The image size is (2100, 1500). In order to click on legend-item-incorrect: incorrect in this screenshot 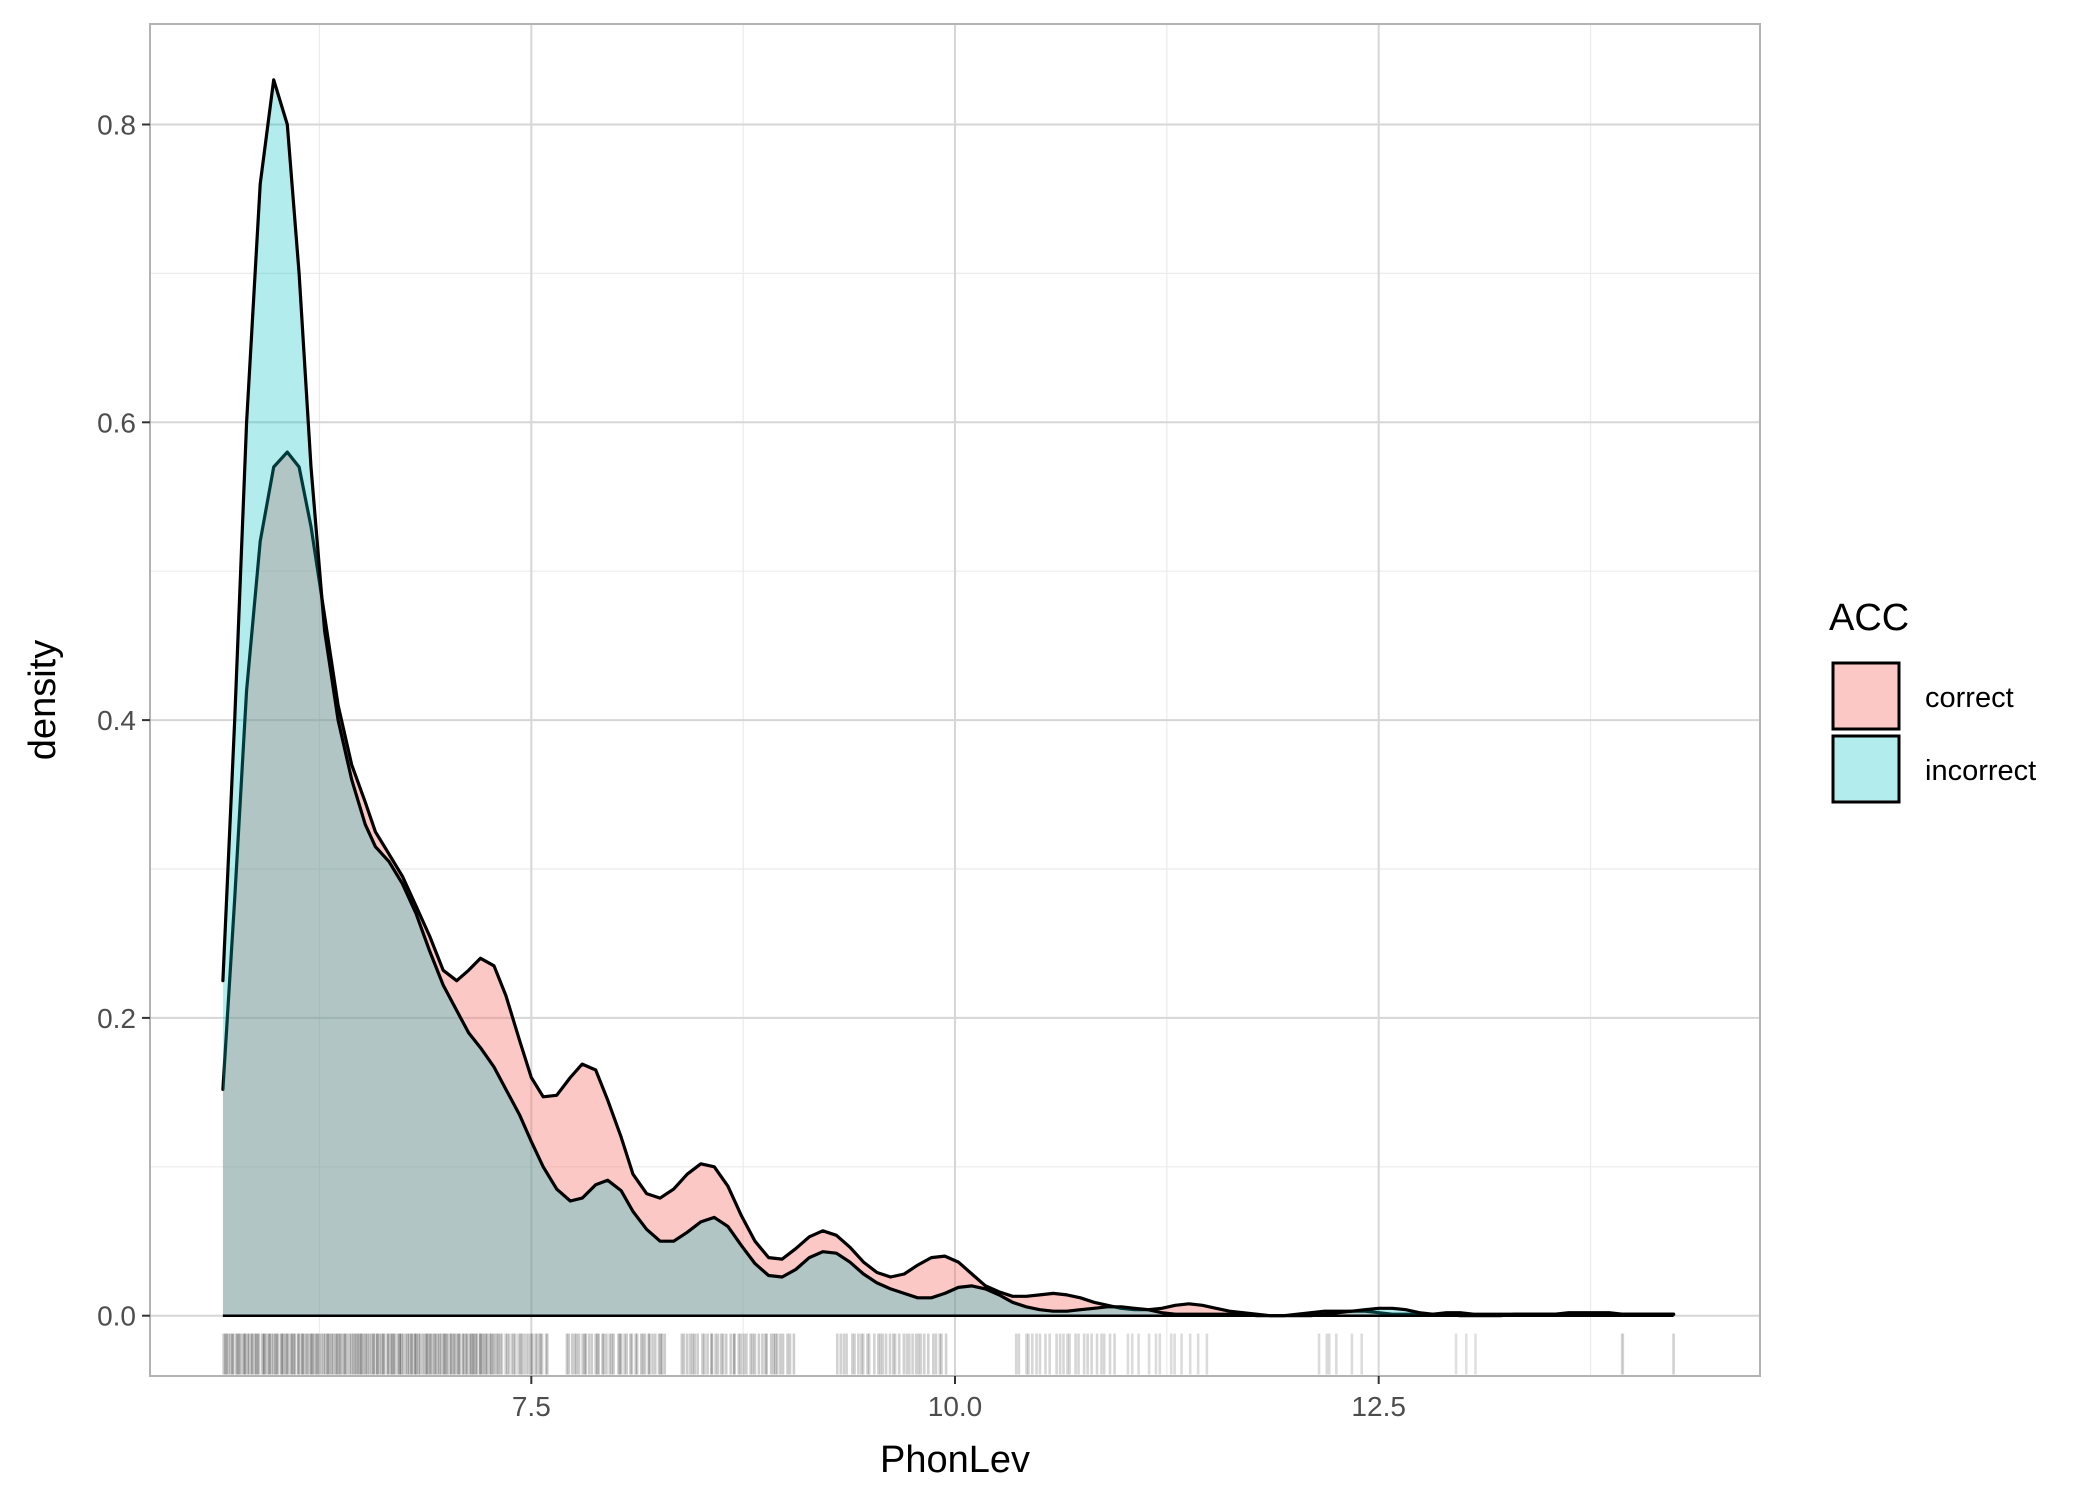, I will do `click(1933, 769)`.